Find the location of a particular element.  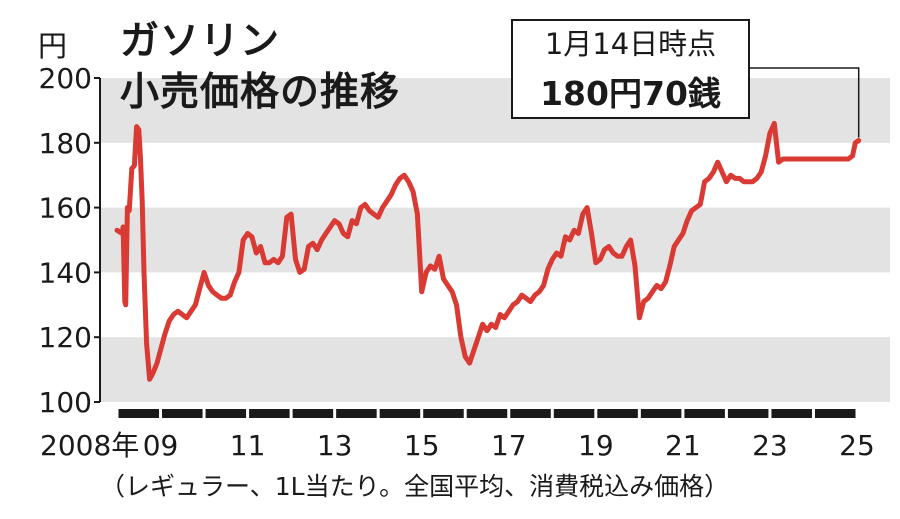

x-tick-label-21: 21 is located at coordinates (683, 445).